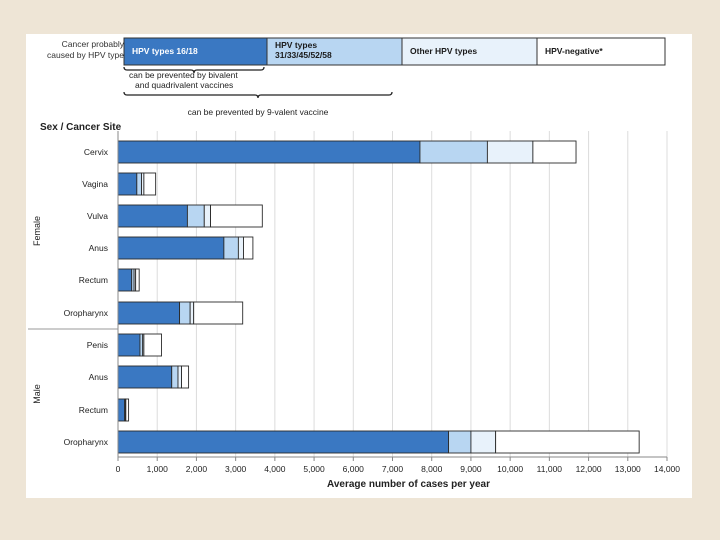 The image size is (720, 540). What do you see at coordinates (296, 45) in the screenshot?
I see `legend-label-2: HPV types` at bounding box center [296, 45].